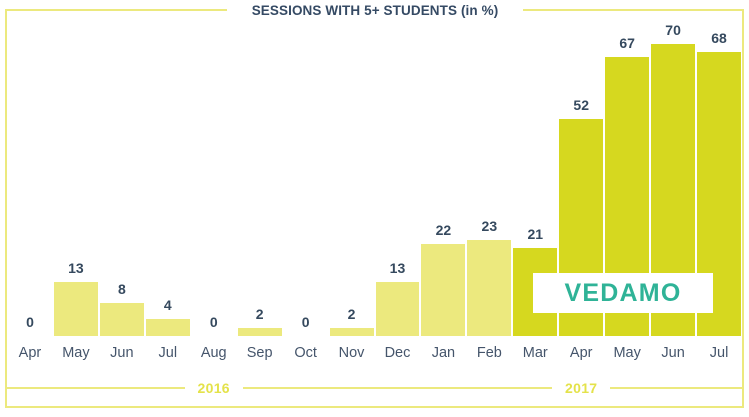 Image resolution: width=749 pixels, height=417 pixels. I want to click on month-label-may-1: May, so click(76, 353).